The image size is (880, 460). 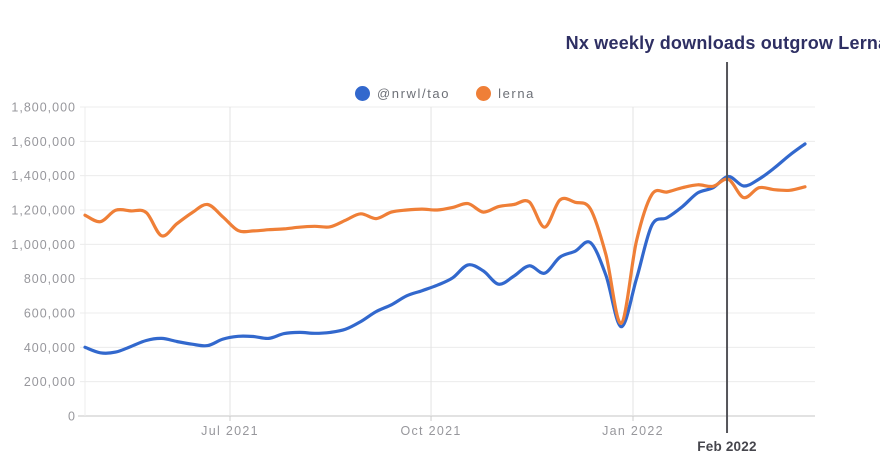 I want to click on y-tick-label: 1,800,000, so click(x=43, y=108).